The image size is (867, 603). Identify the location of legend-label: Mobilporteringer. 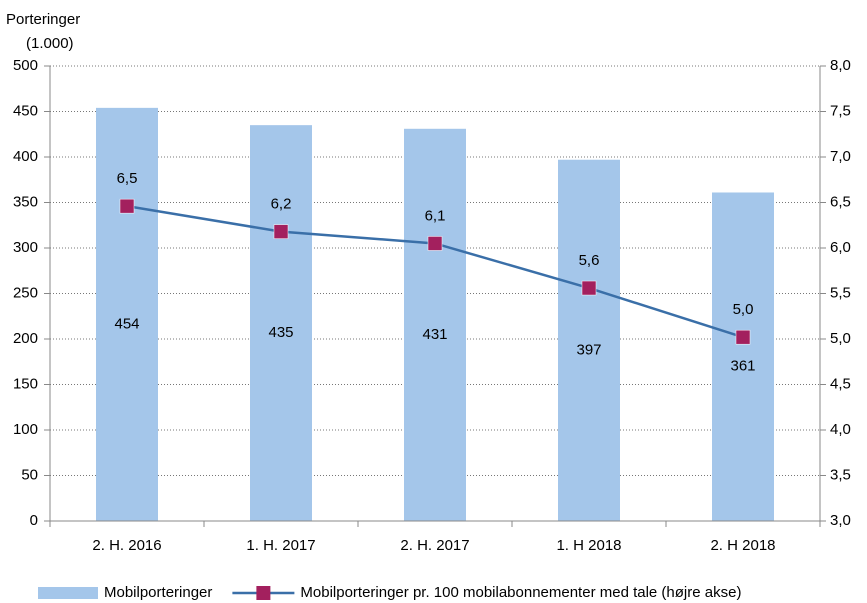
(158, 592).